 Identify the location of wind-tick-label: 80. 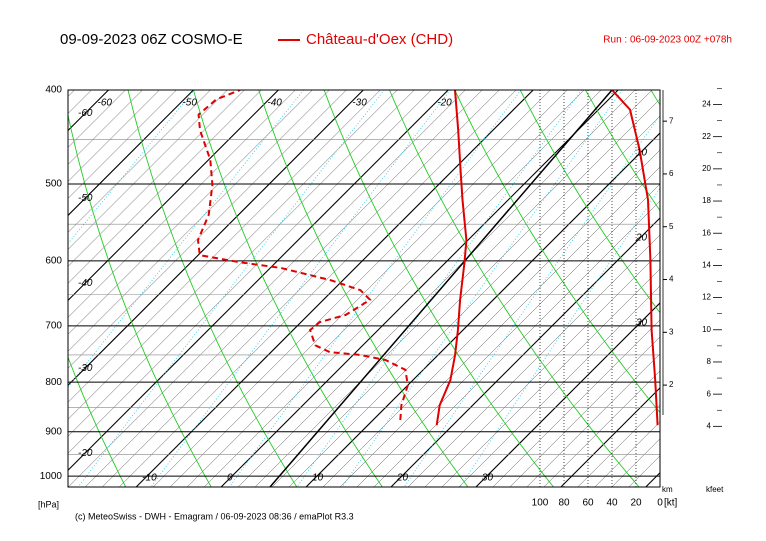
(564, 503).